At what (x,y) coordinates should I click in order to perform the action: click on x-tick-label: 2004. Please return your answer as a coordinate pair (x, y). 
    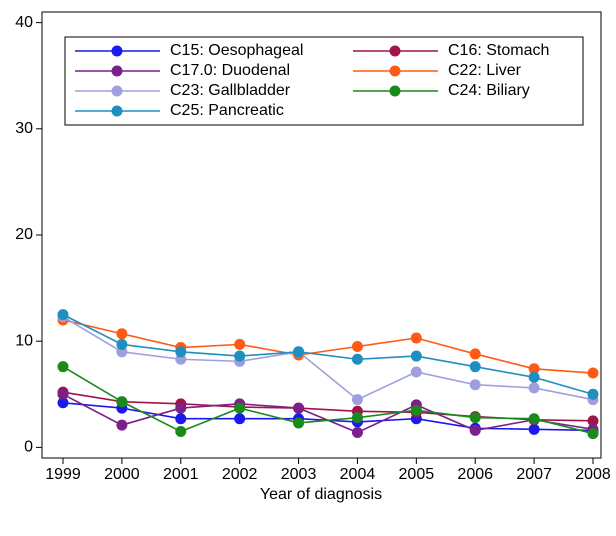
    Looking at the image, I should click on (358, 474).